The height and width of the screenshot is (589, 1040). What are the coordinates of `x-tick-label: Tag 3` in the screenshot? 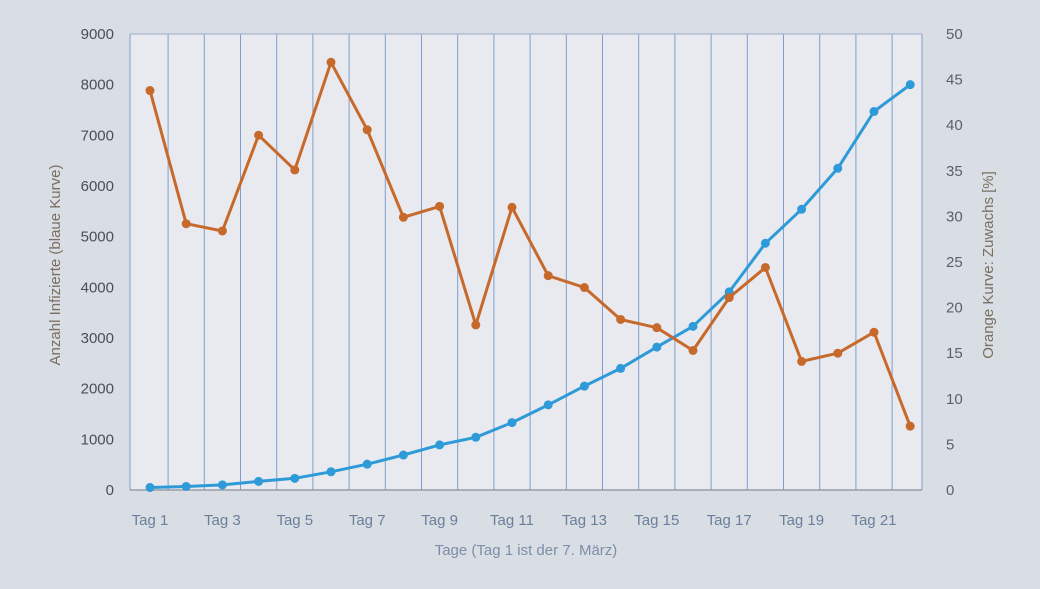 It's located at (222, 520).